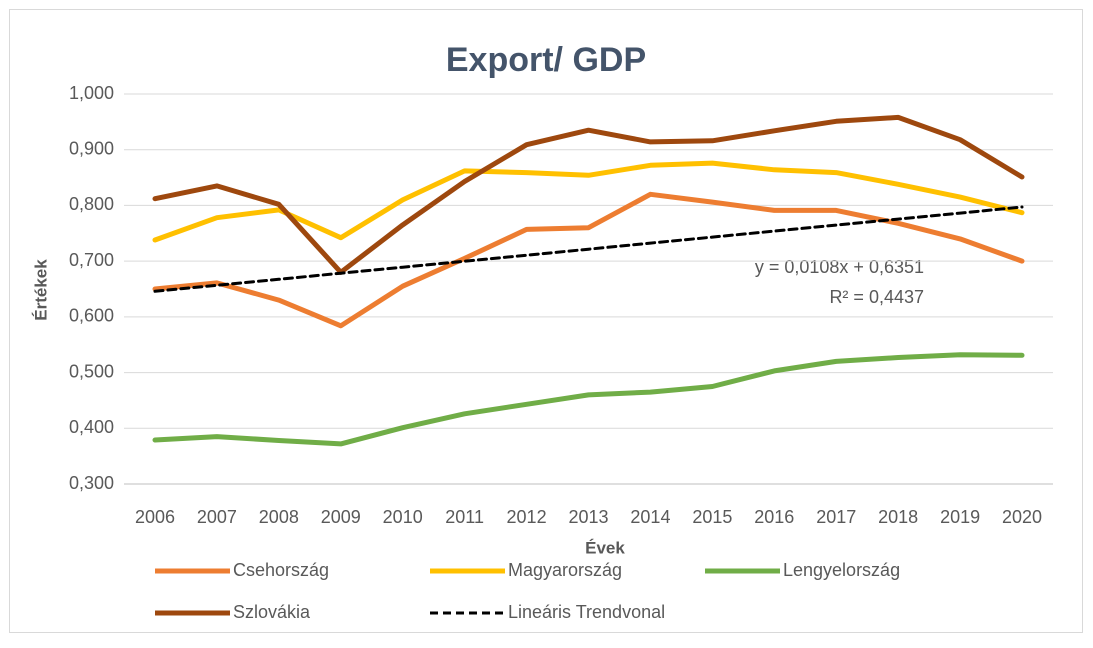  What do you see at coordinates (279, 517) in the screenshot?
I see `x-tick-label: 2008` at bounding box center [279, 517].